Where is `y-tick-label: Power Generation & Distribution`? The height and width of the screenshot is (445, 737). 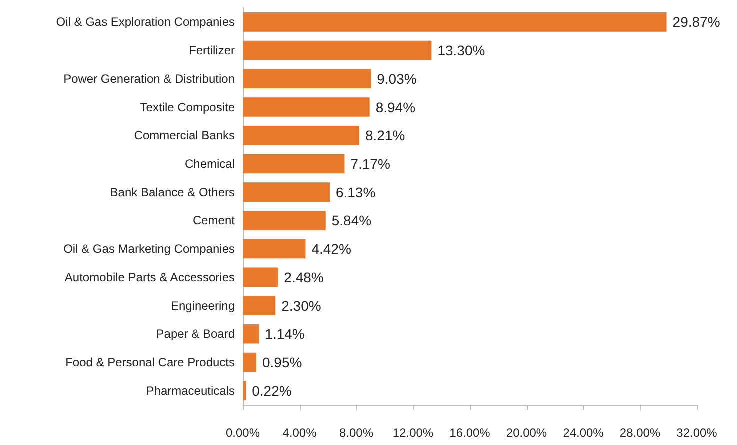
y-tick-label: Power Generation & Distribution is located at coordinates (149, 79).